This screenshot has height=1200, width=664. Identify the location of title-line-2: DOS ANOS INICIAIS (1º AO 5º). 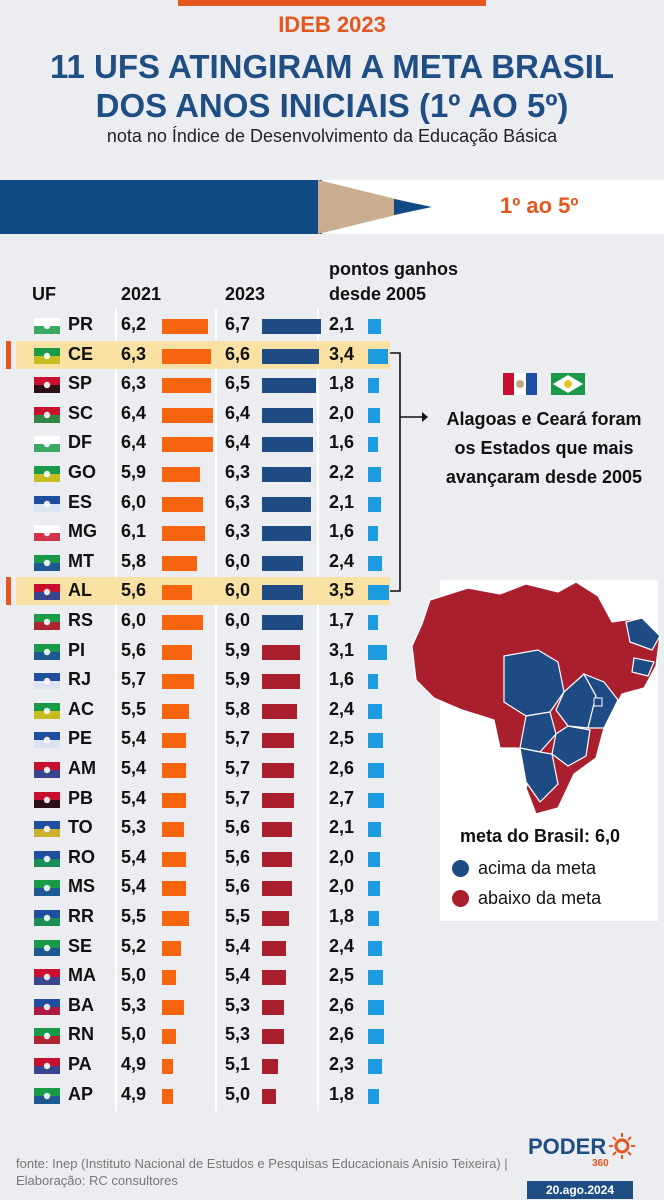
(332, 105).